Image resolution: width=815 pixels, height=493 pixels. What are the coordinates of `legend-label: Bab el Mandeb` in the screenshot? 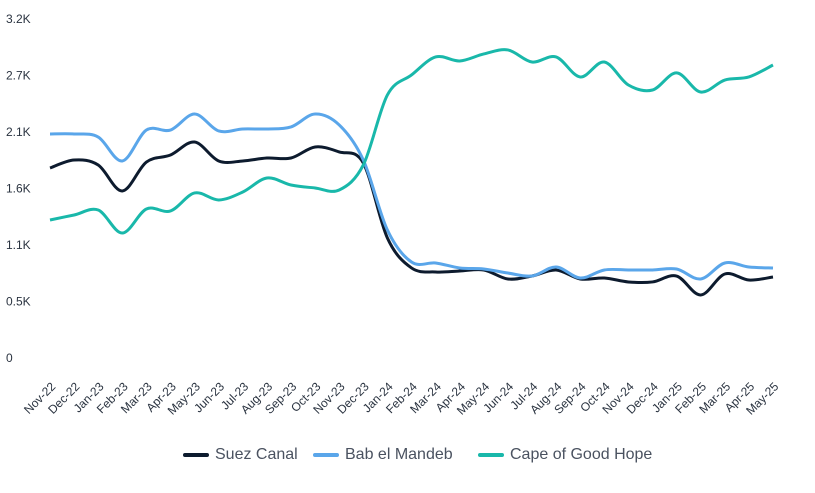 It's located at (399, 454).